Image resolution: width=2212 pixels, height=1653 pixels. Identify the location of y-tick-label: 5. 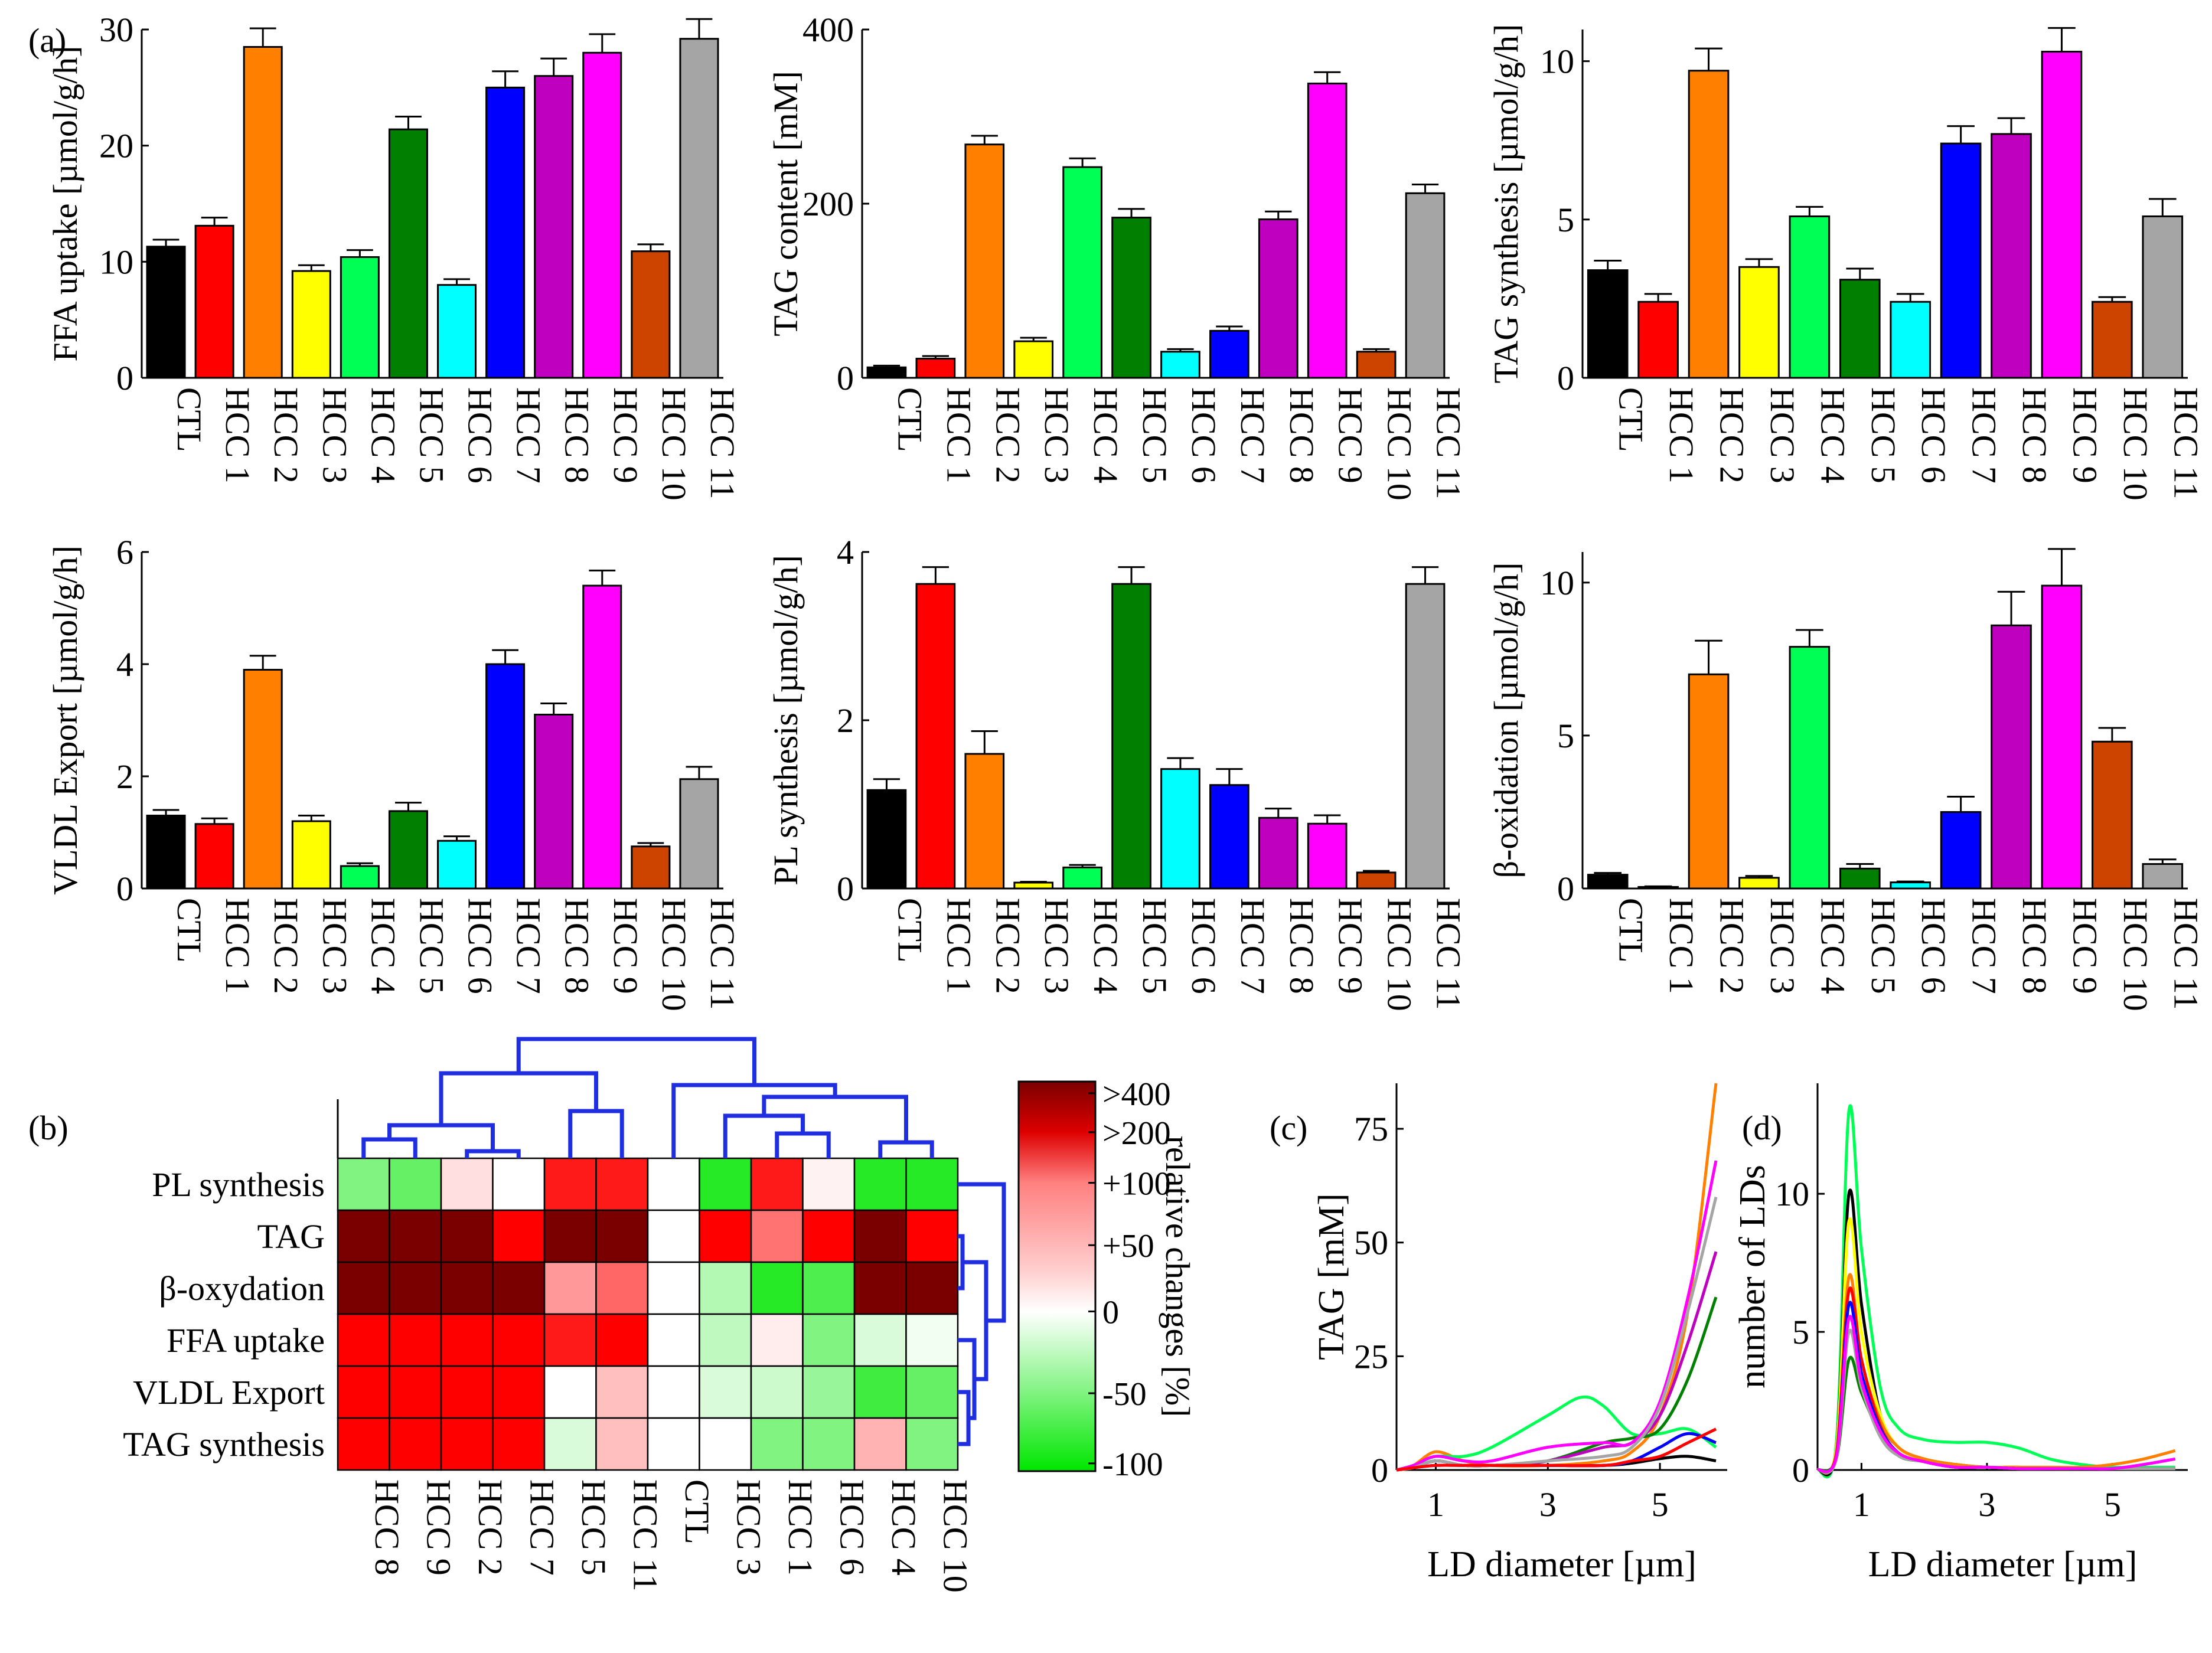
(1565, 220).